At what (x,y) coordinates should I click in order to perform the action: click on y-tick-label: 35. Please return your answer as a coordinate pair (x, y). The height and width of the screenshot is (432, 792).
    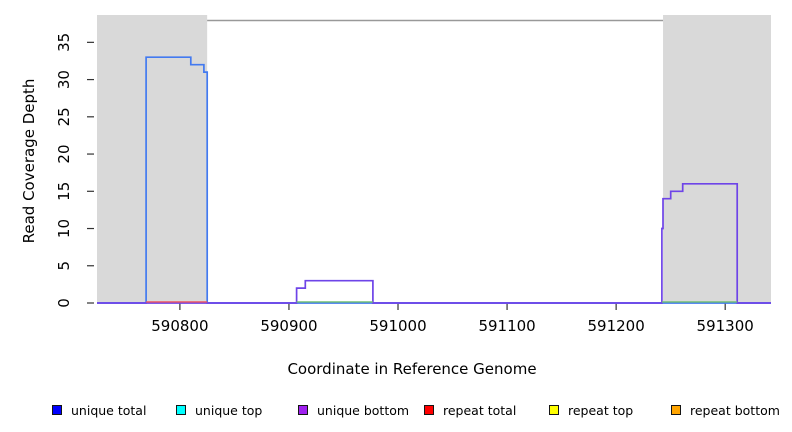
    Looking at the image, I should click on (64, 42).